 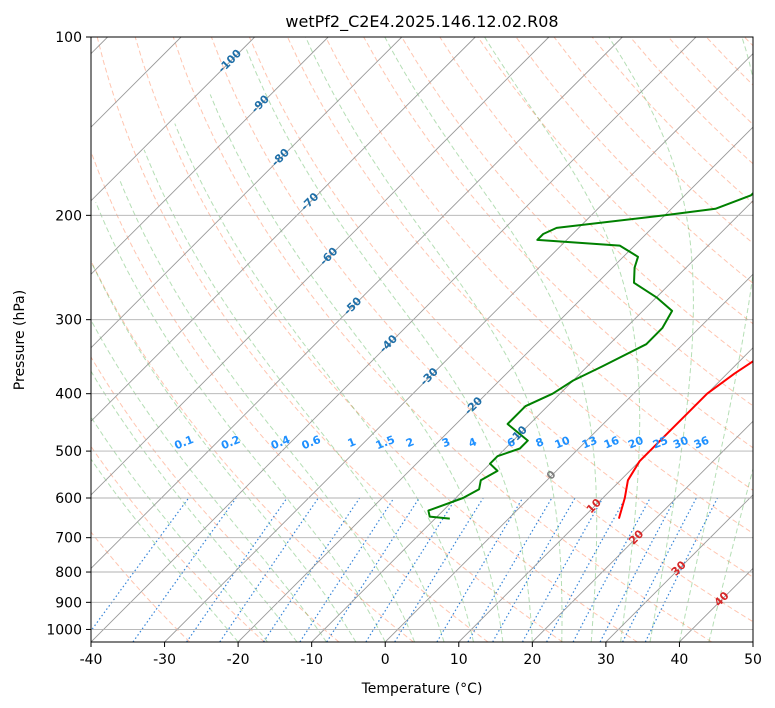 I want to click on mixing-ratio-label: 0.2, so click(x=230, y=442).